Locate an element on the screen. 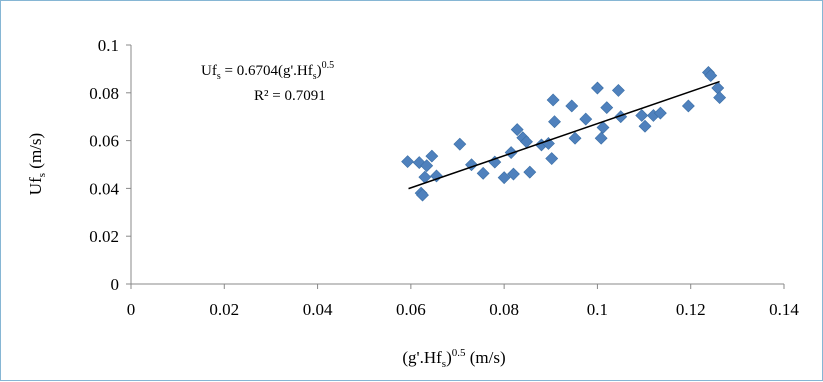 The height and width of the screenshot is (382, 823). x-axis-title-main: (g'.Hf is located at coordinates (422, 357).